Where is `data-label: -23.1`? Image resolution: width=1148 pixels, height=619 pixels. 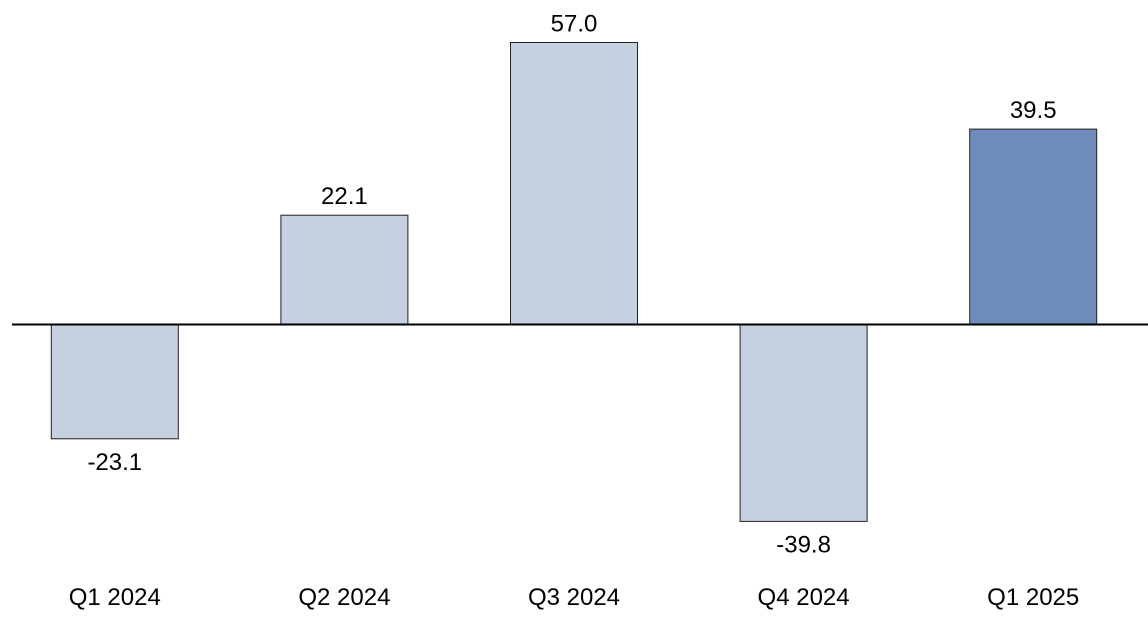 data-label: -23.1 is located at coordinates (114, 462).